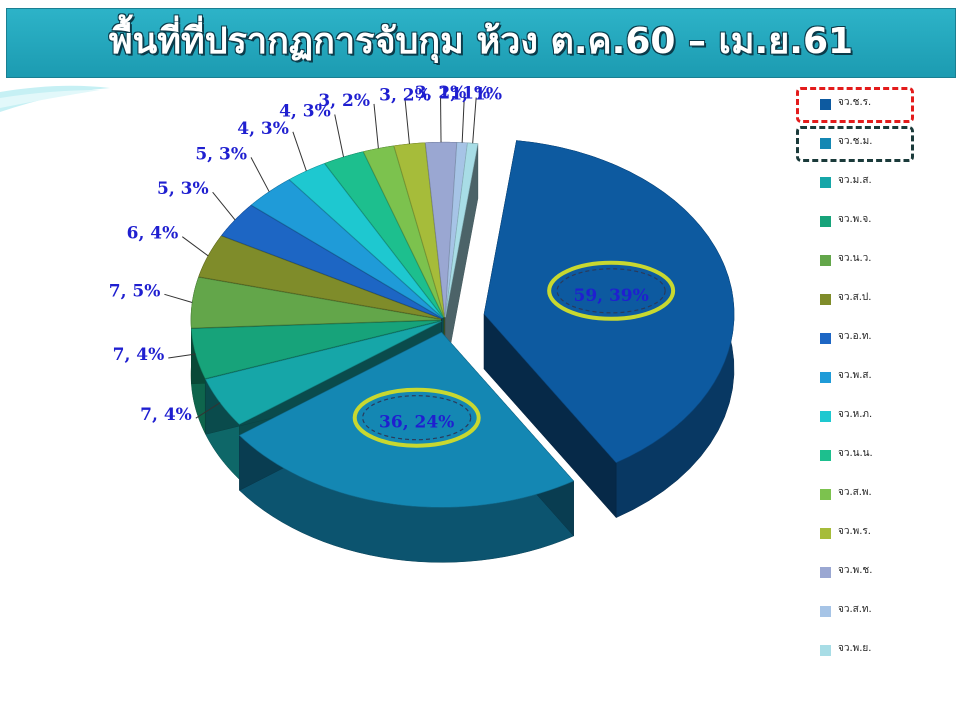 The height and width of the screenshot is (722, 962). I want to click on legend-item-5: จว.น.ว., so click(870, 261).